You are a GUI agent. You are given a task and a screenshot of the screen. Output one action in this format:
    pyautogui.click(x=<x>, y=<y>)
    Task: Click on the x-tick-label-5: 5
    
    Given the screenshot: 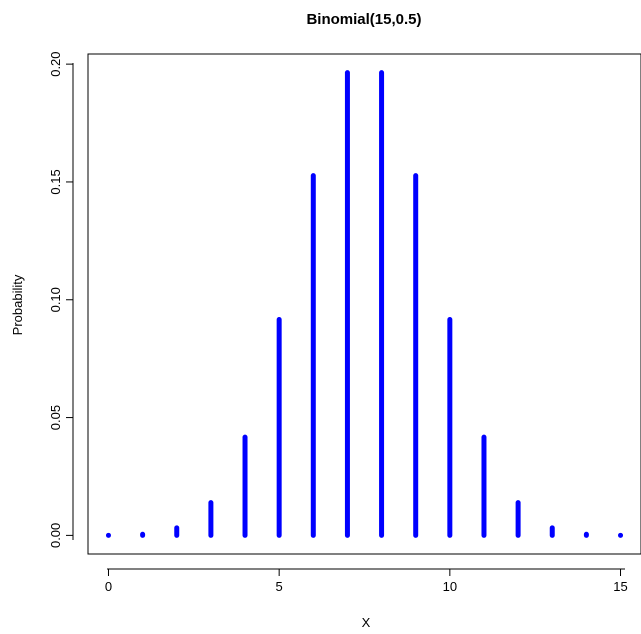 What is the action you would take?
    pyautogui.click(x=279, y=586)
    